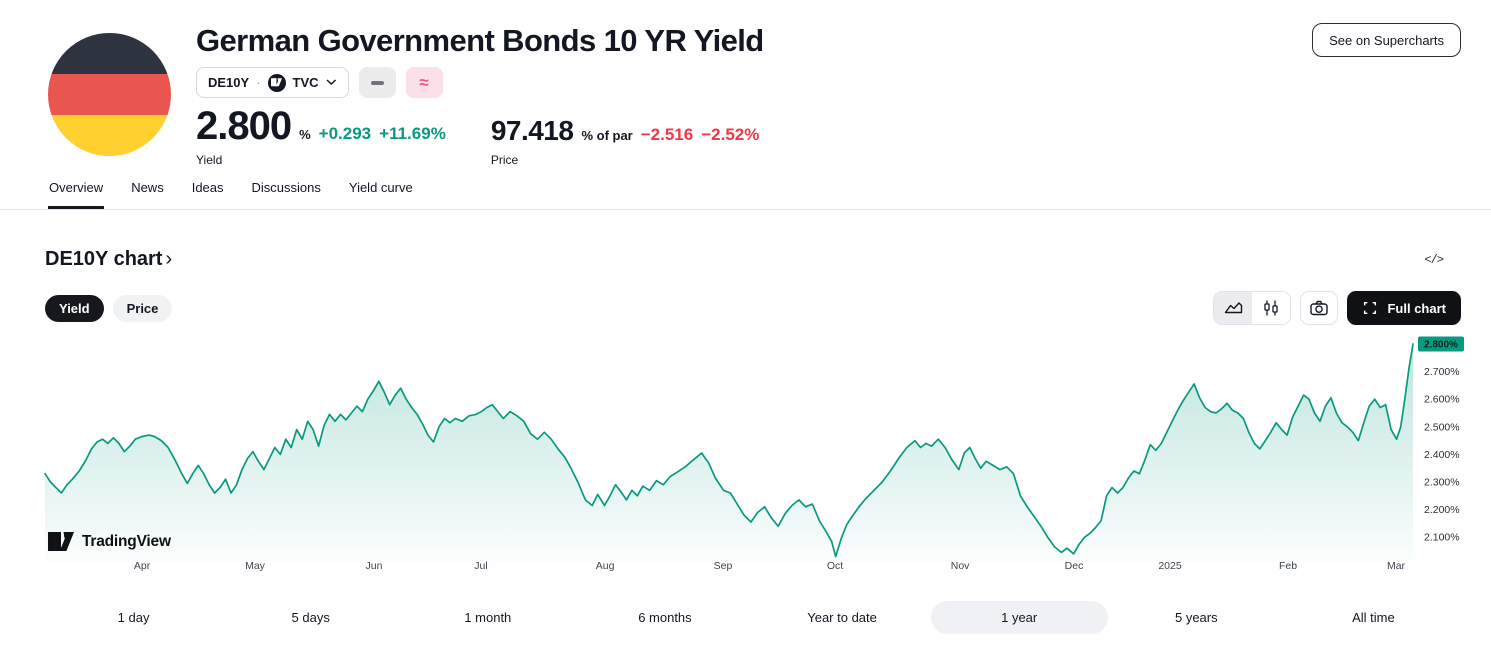 The height and width of the screenshot is (669, 1491). Describe the element at coordinates (109, 94) in the screenshot. I see `germany-flag` at that location.